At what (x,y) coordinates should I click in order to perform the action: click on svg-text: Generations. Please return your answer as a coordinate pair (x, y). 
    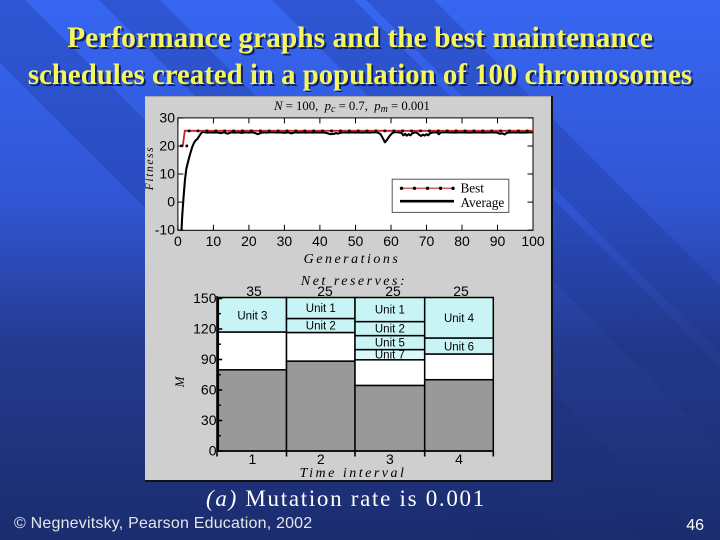
    Looking at the image, I should click on (352, 259).